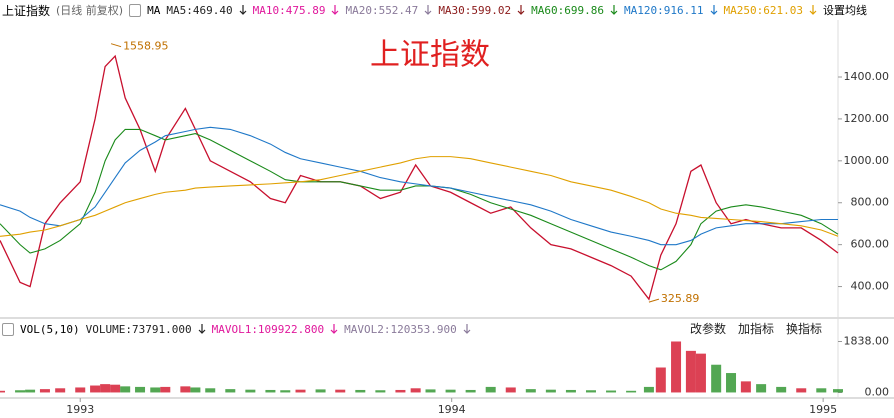  What do you see at coordinates (400, 329) in the screenshot?
I see `volume-legend-entry: MAVOL2:120353.900` at bounding box center [400, 329].